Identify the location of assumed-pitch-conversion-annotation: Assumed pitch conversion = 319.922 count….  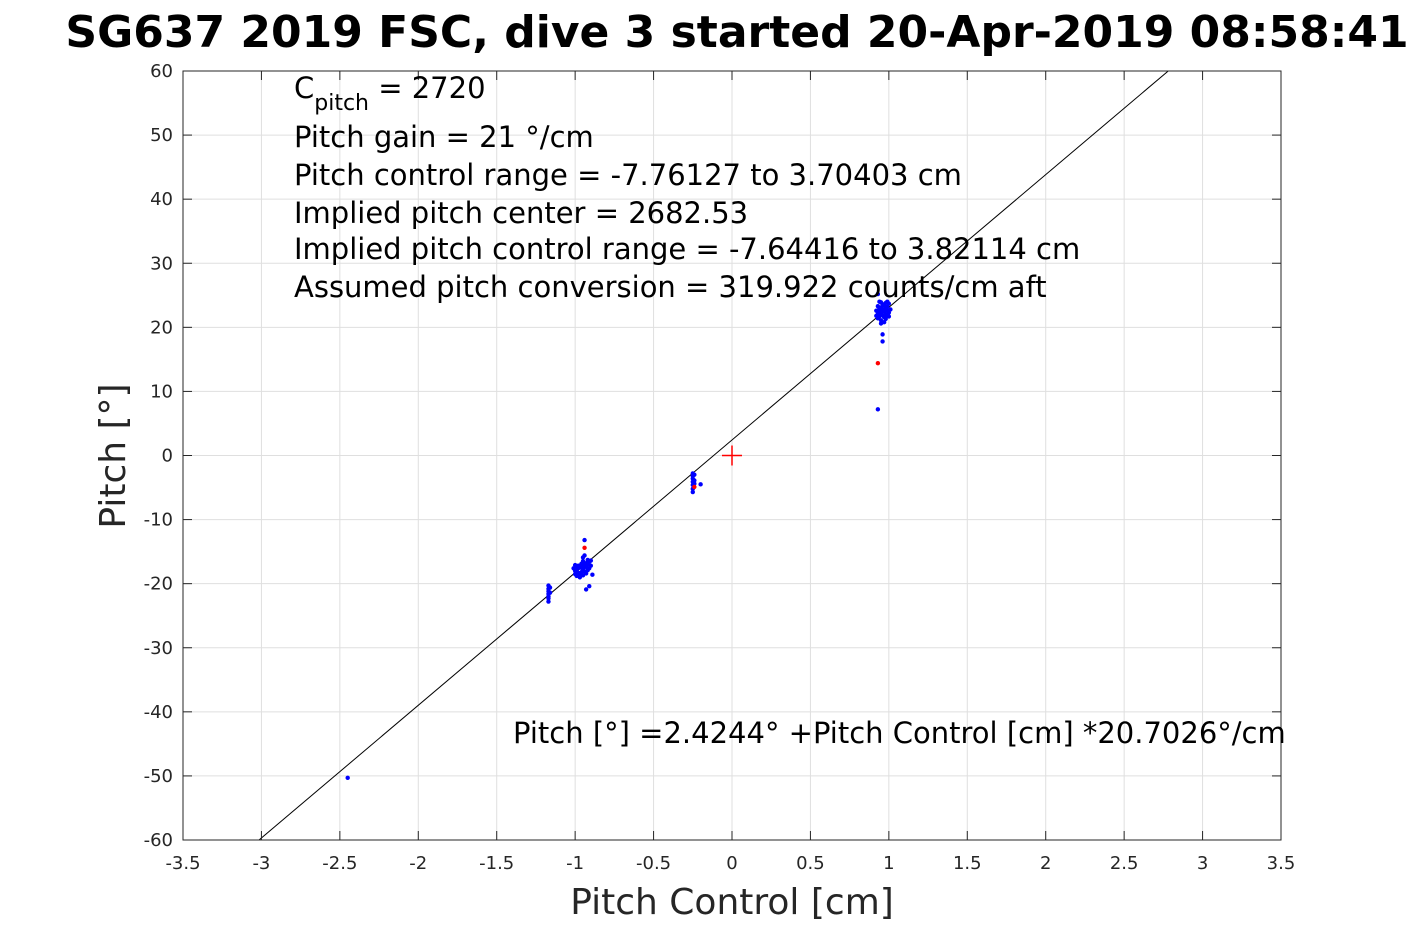
(670, 287).